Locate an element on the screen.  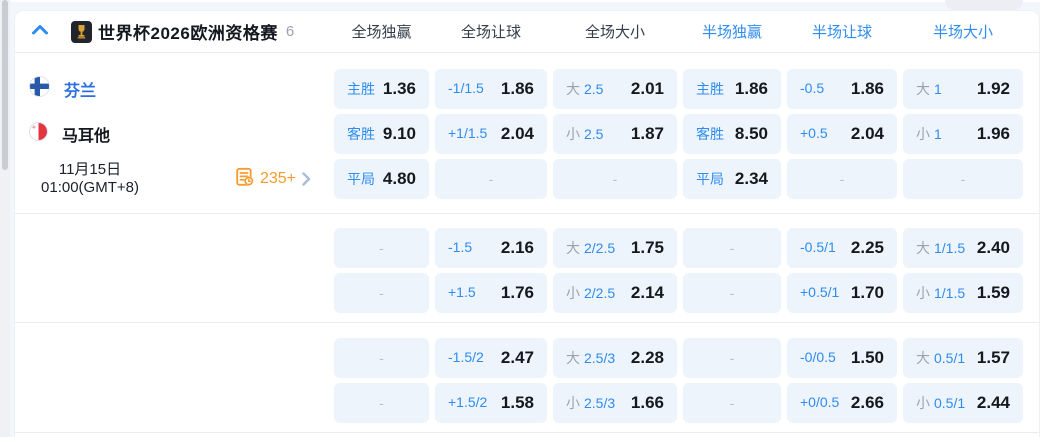
away-team-name: 马耳他 is located at coordinates (86, 136).